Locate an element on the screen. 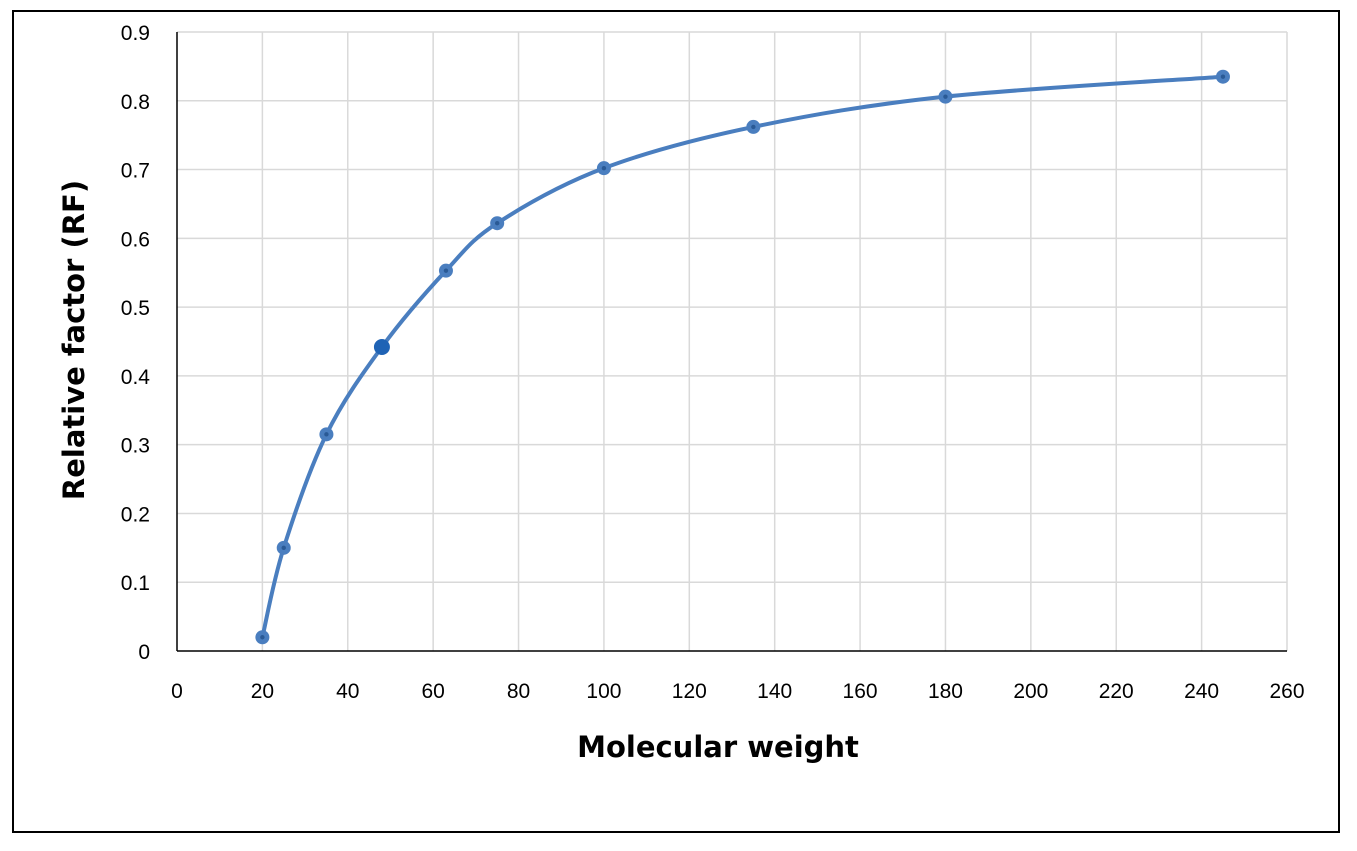  y-tick-label: 0.8 is located at coordinates (135, 102).